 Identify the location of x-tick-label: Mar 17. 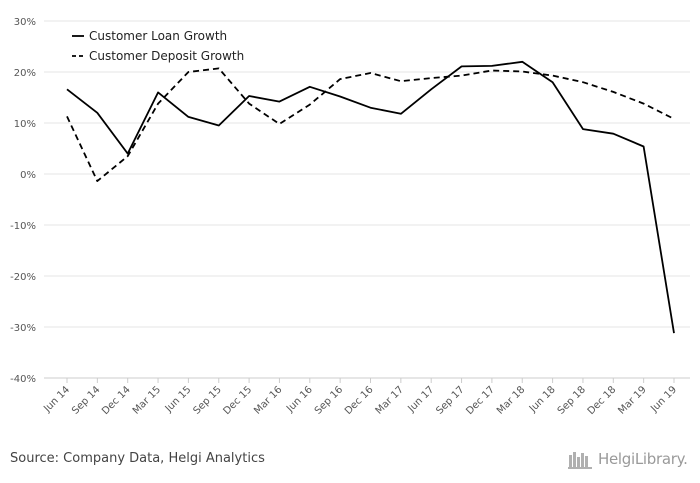
(390, 400).